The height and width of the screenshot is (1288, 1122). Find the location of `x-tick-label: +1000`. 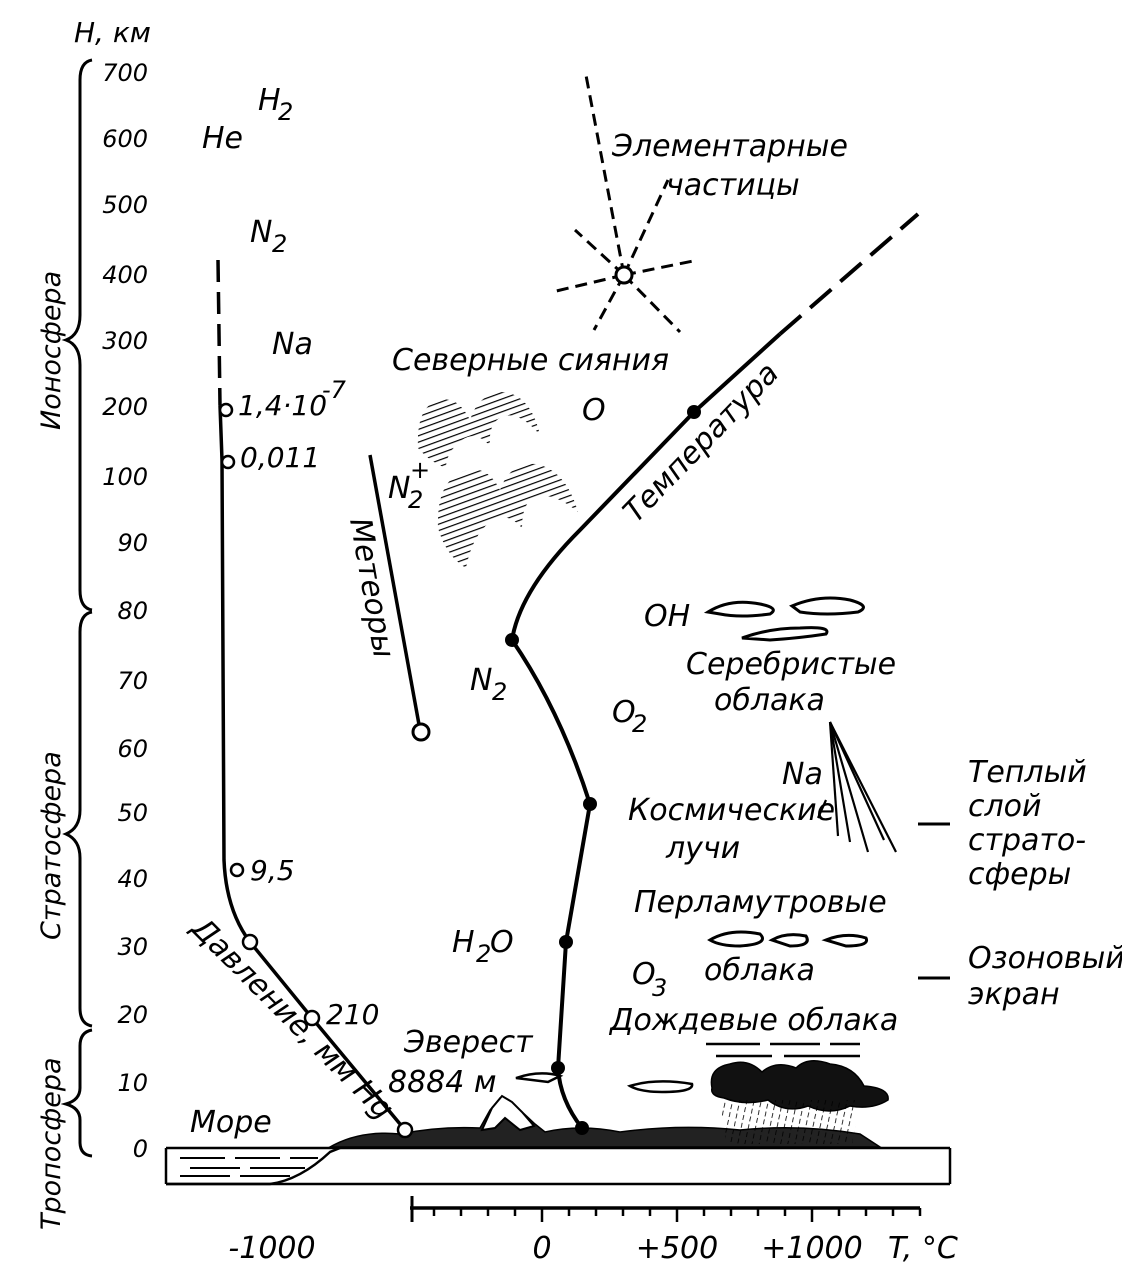

x-tick-label: +1000 is located at coordinates (811, 1248).